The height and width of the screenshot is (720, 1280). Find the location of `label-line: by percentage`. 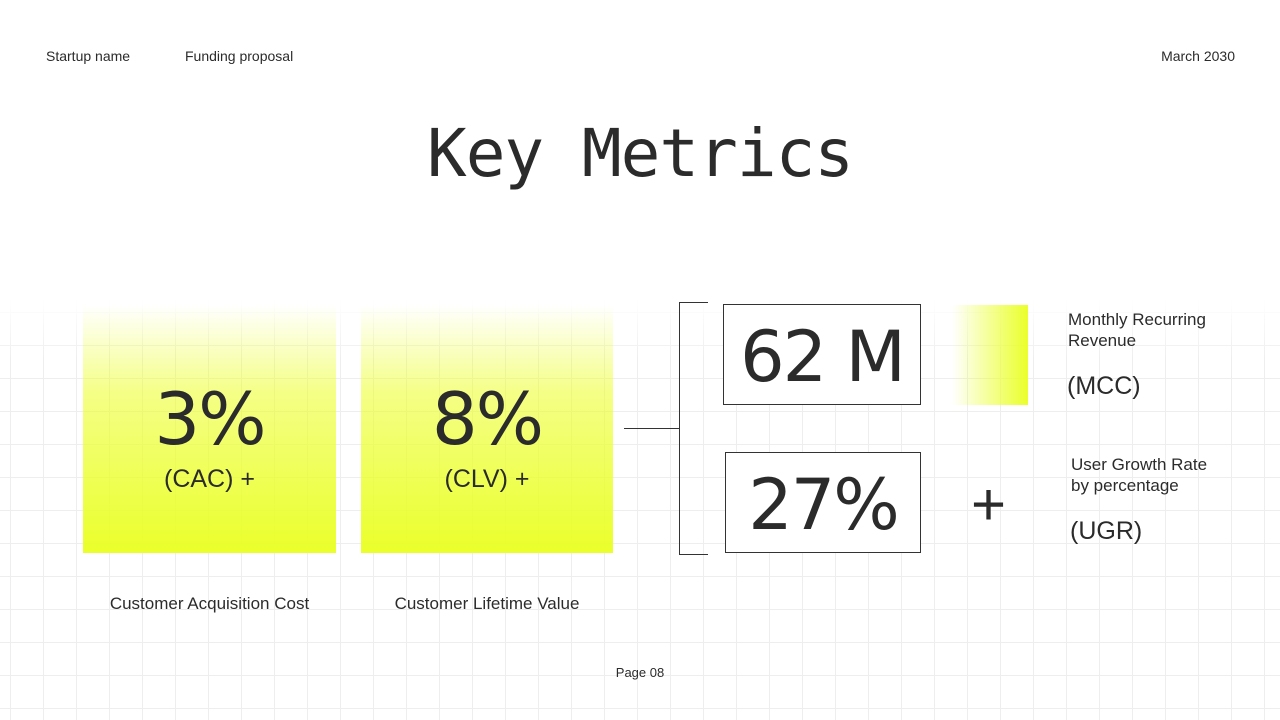

label-line: by percentage is located at coordinates (1125, 485).